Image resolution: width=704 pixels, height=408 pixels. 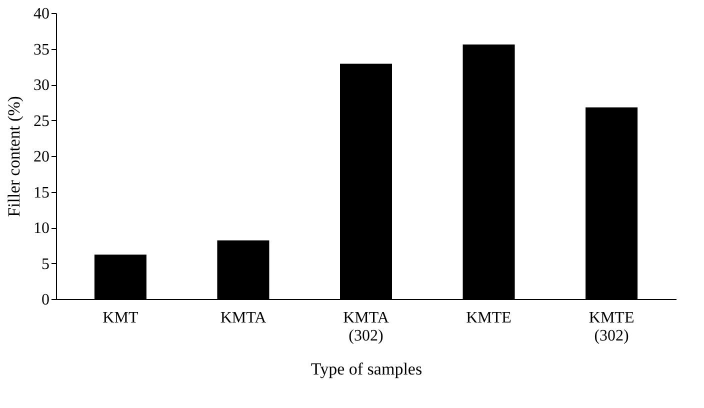 I want to click on y-tick-label: 15, so click(x=42, y=193).